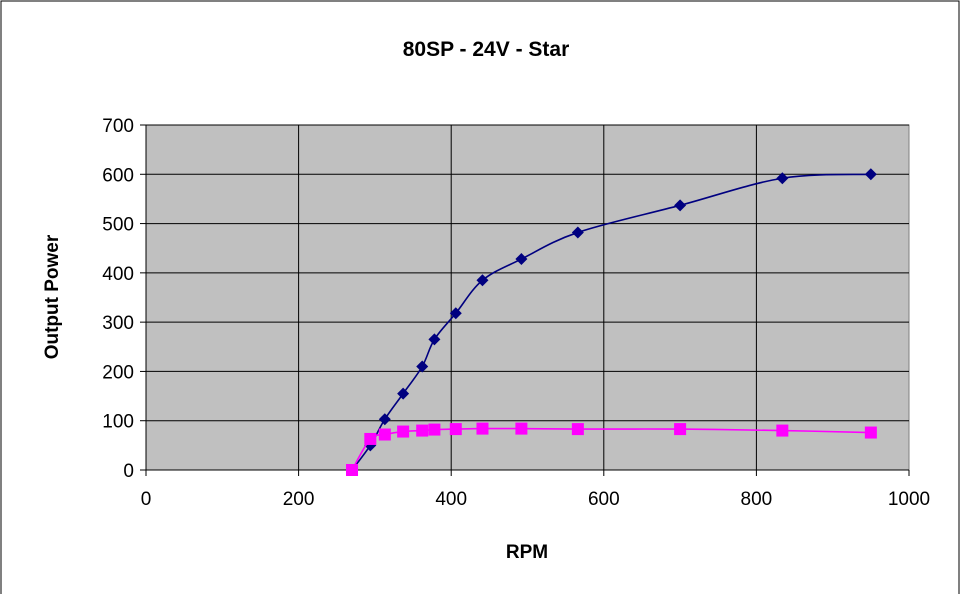 Image resolution: width=961 pixels, height=599 pixels. What do you see at coordinates (451, 499) in the screenshot?
I see `x-tick-label: 400` at bounding box center [451, 499].